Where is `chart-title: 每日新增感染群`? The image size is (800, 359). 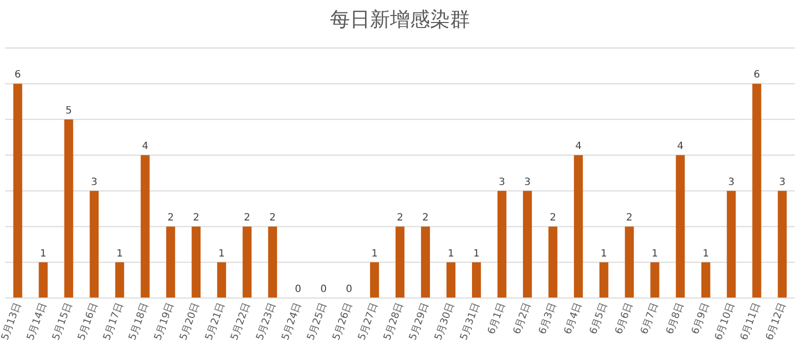
chart-title: 每日新增感染群 is located at coordinates (400, 19).